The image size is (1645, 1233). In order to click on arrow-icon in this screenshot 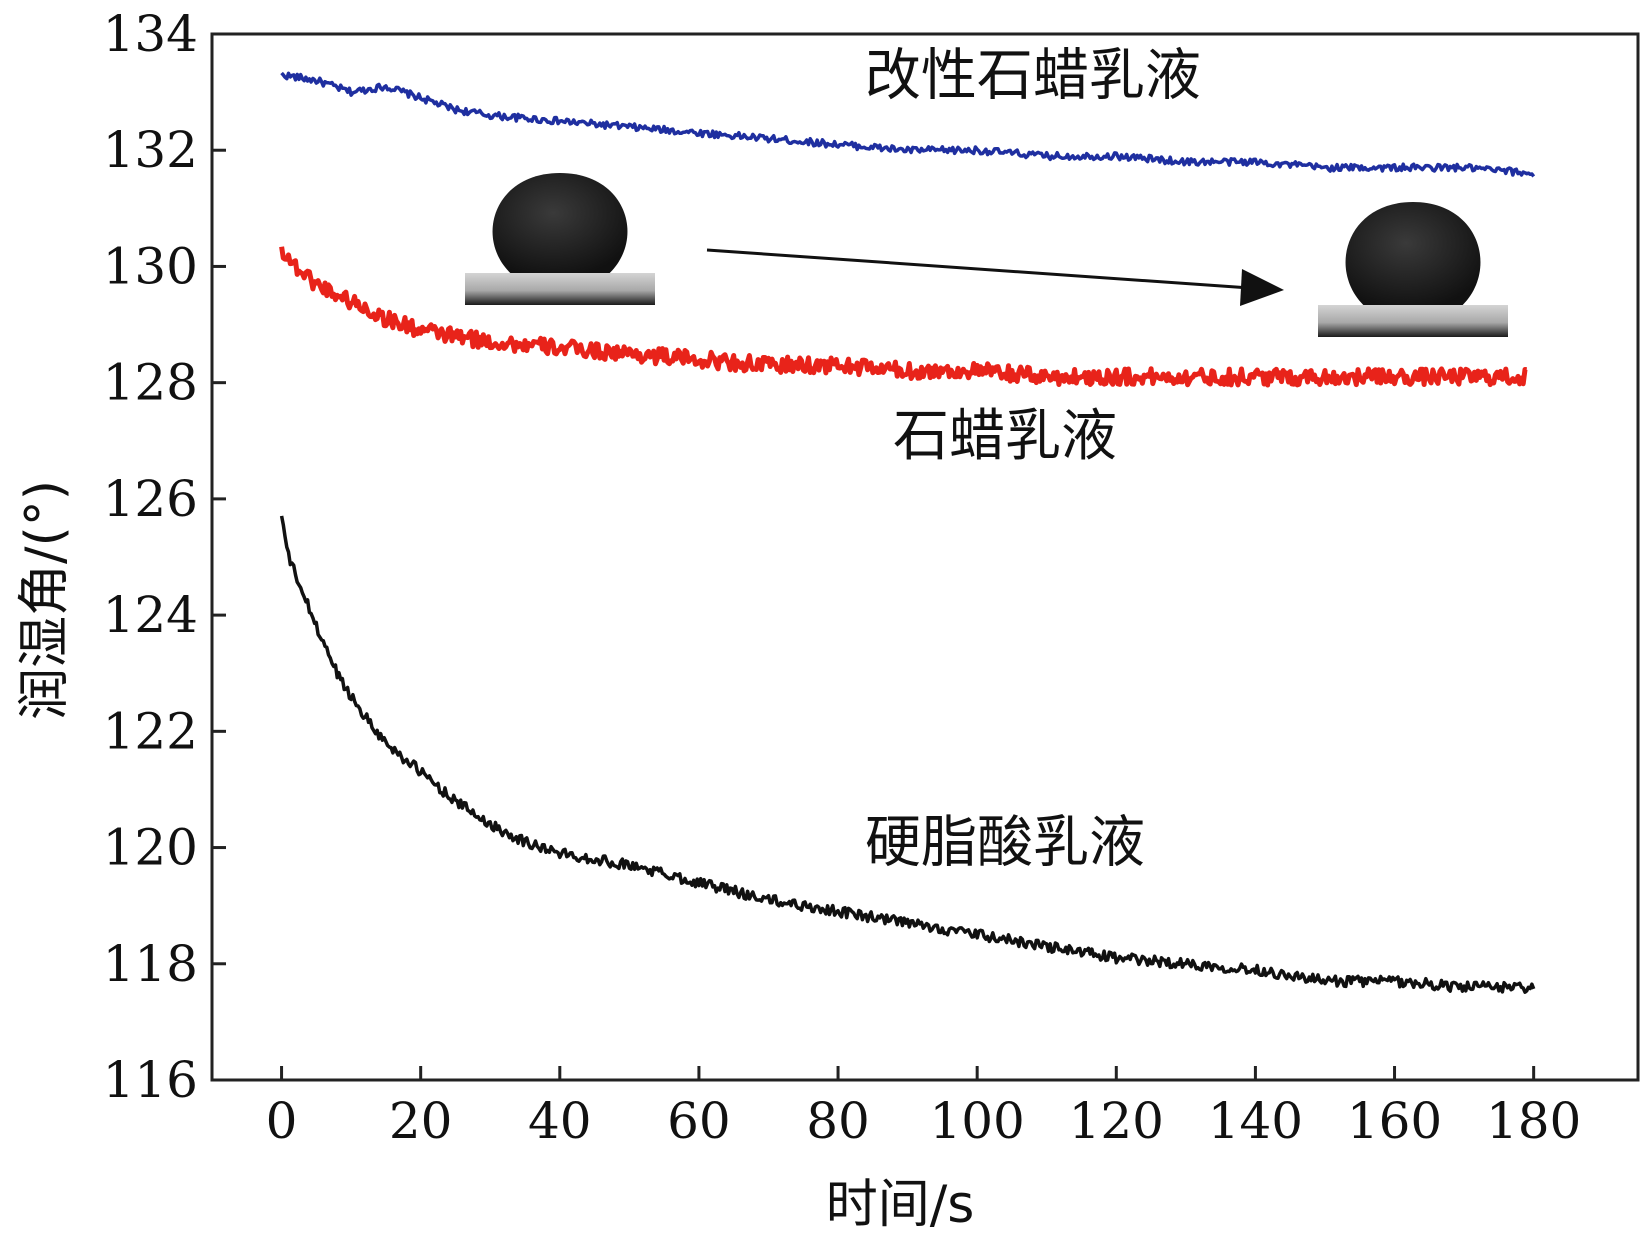, I will do `click(995, 277)`.